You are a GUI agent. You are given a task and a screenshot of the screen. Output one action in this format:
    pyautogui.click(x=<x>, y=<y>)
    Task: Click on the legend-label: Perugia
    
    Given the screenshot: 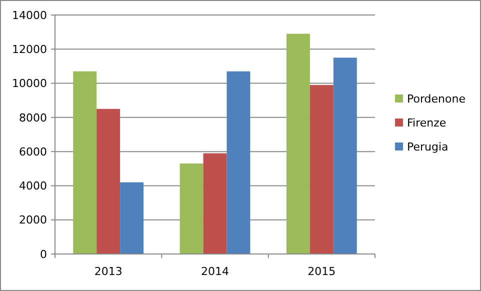 What is the action you would take?
    pyautogui.click(x=427, y=147)
    